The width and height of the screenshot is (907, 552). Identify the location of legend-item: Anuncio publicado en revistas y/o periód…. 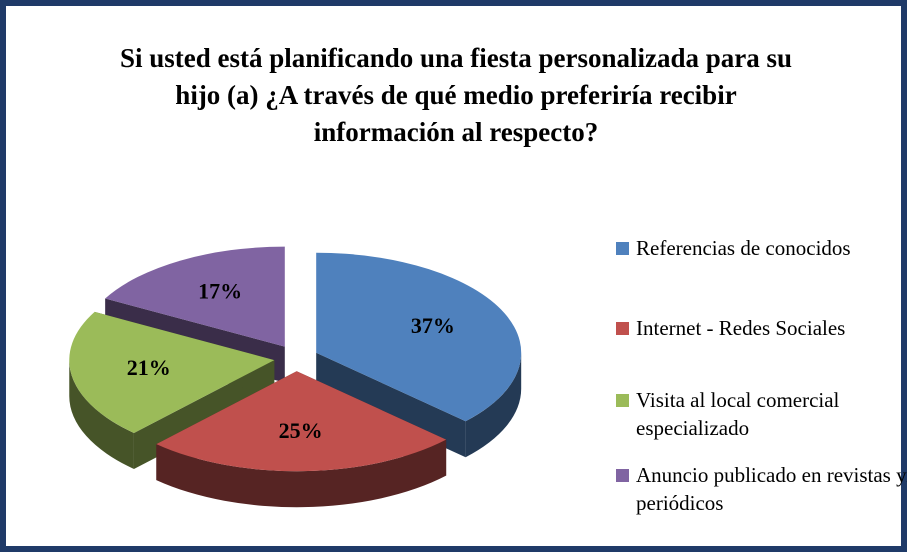
(761, 489).